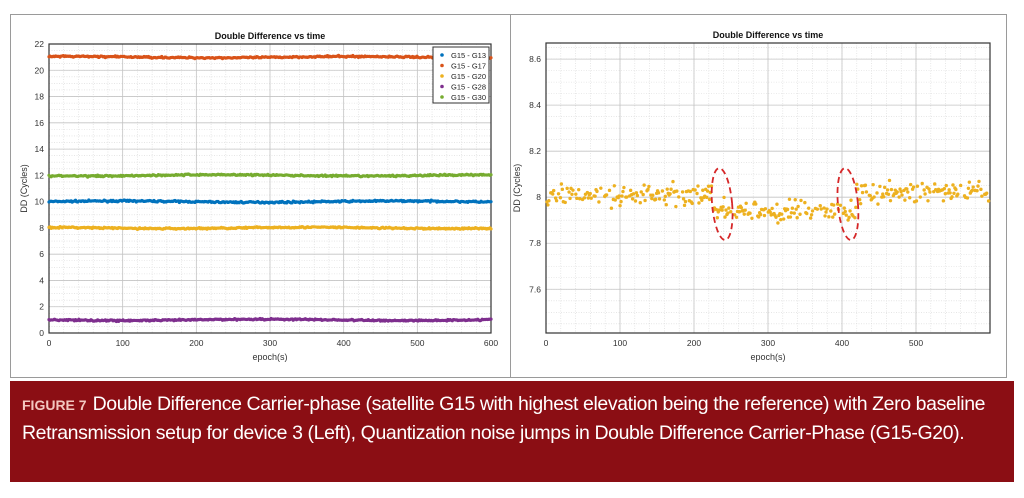 Image resolution: width=1024 pixels, height=498 pixels. Describe the element at coordinates (694, 343) in the screenshot. I see `x-tick-label: 200` at that location.